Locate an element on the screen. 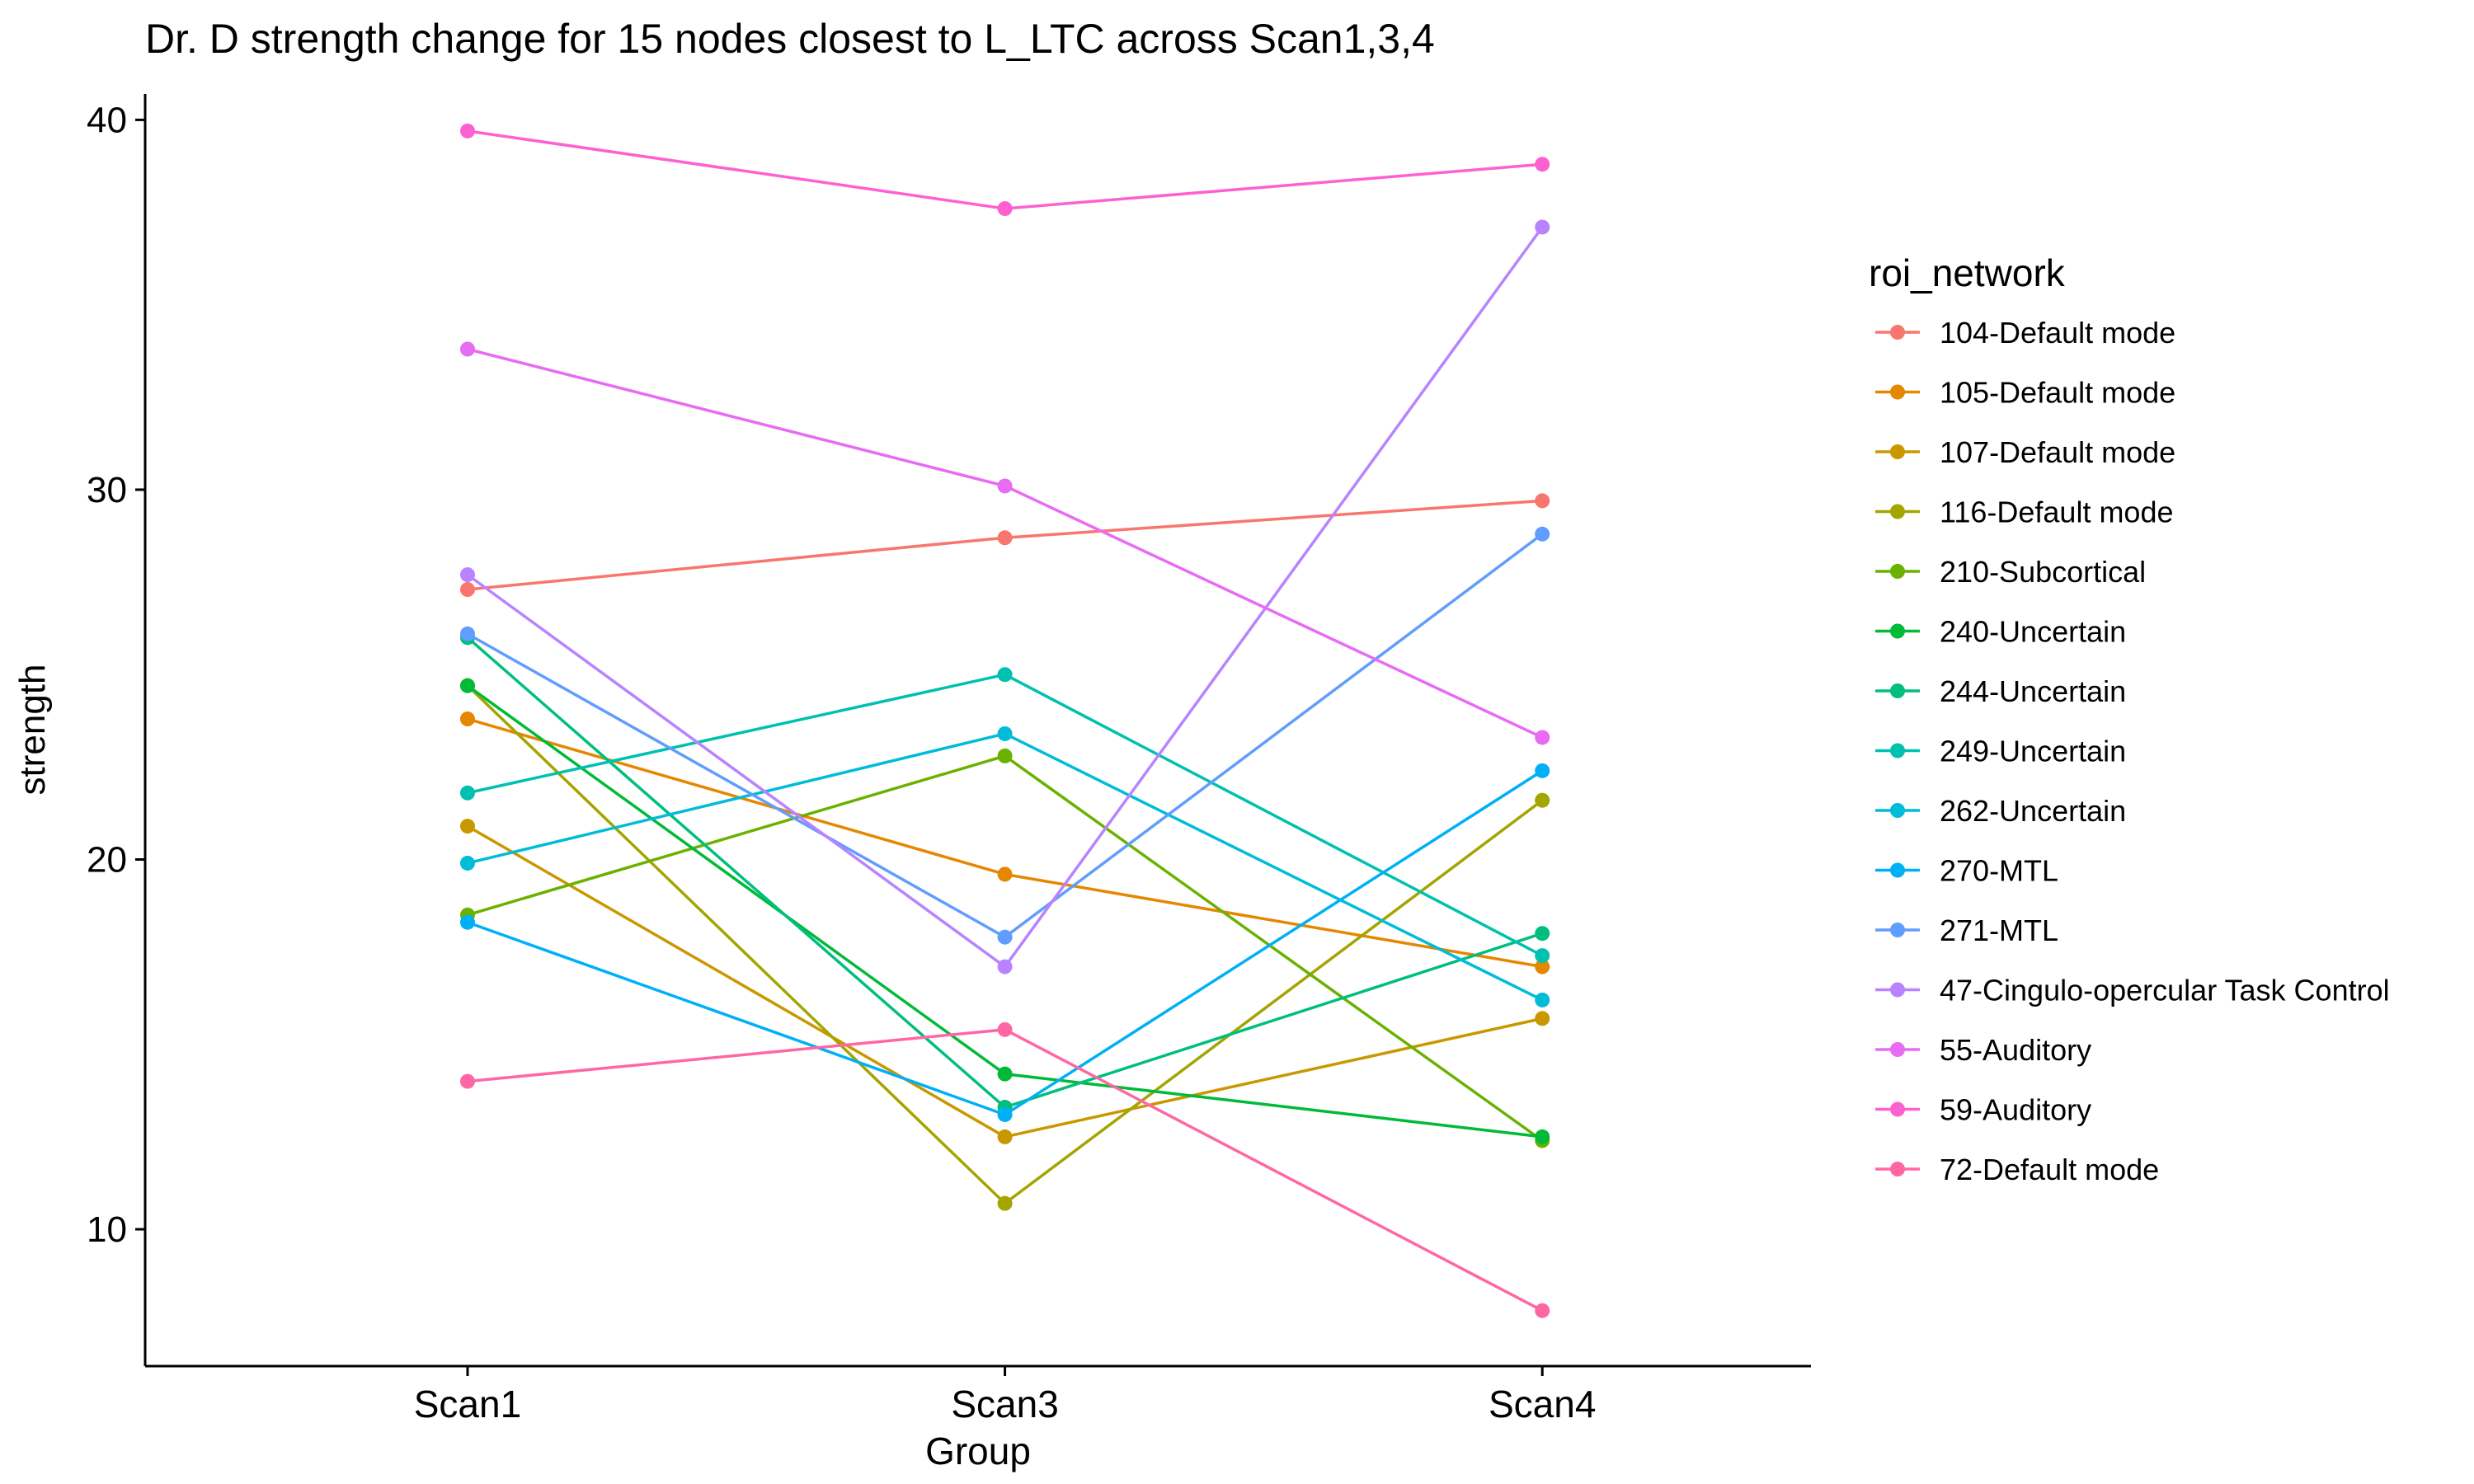 The image size is (2474, 1484). legend-label: 210-Subcortical is located at coordinates (2043, 572).